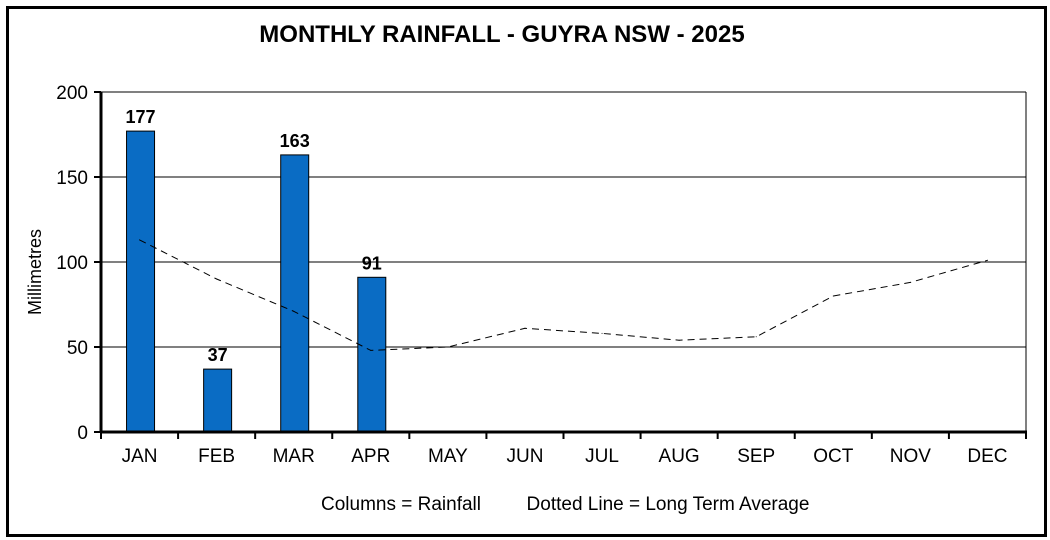 The height and width of the screenshot is (540, 1050). I want to click on x-tick-label-sep: SEP, so click(756, 456).